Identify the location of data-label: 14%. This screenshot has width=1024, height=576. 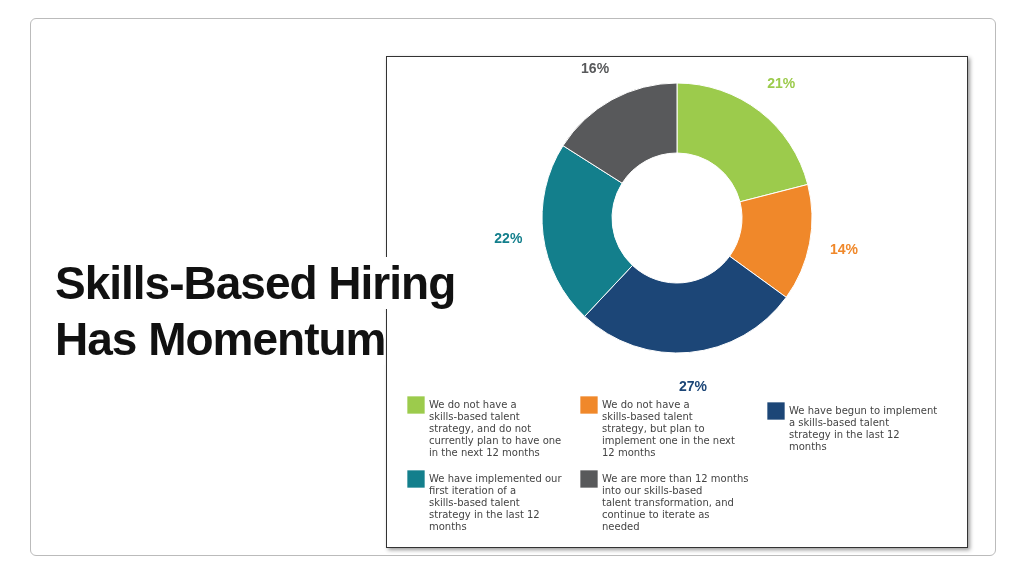
(844, 248).